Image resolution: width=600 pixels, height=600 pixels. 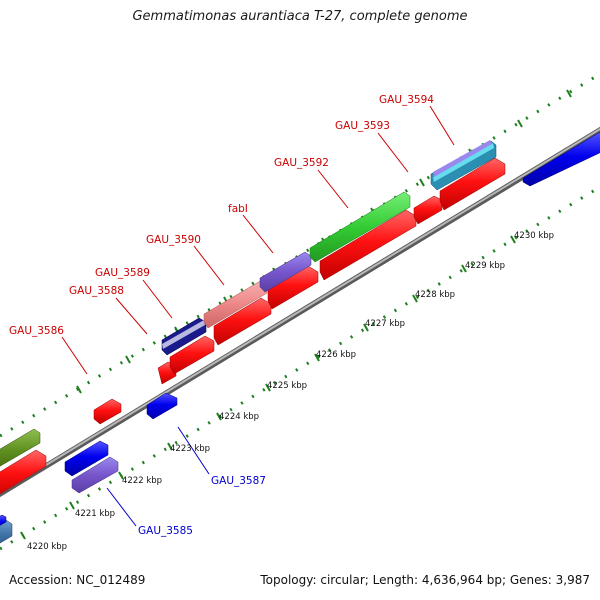 What do you see at coordinates (485, 266) in the screenshot?
I see `scale-label: 4229 kbp` at bounding box center [485, 266].